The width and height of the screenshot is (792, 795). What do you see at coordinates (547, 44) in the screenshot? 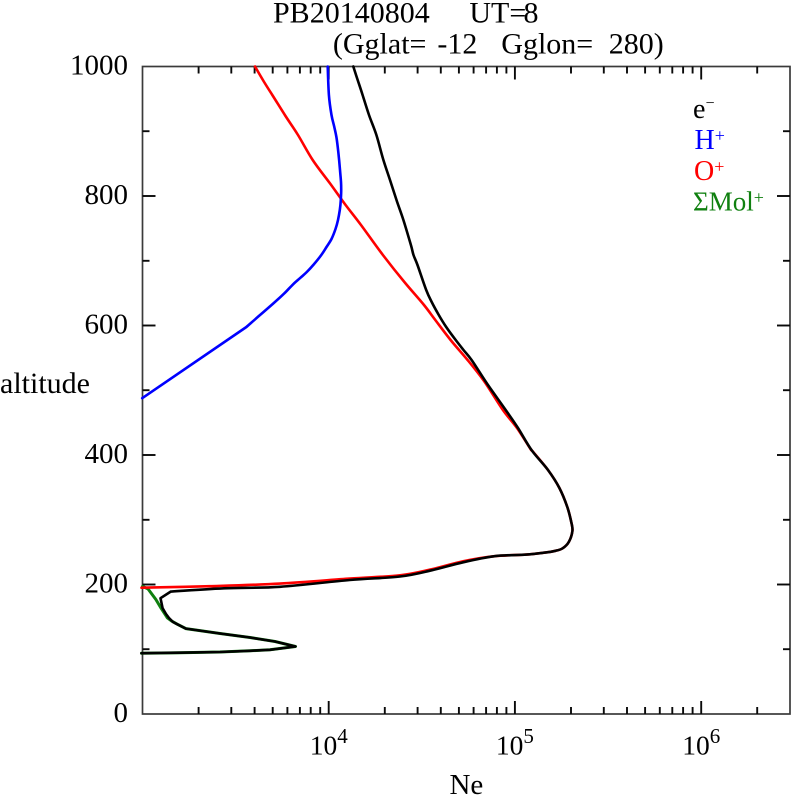
I see `svg-text: Gglon=` at bounding box center [547, 44].